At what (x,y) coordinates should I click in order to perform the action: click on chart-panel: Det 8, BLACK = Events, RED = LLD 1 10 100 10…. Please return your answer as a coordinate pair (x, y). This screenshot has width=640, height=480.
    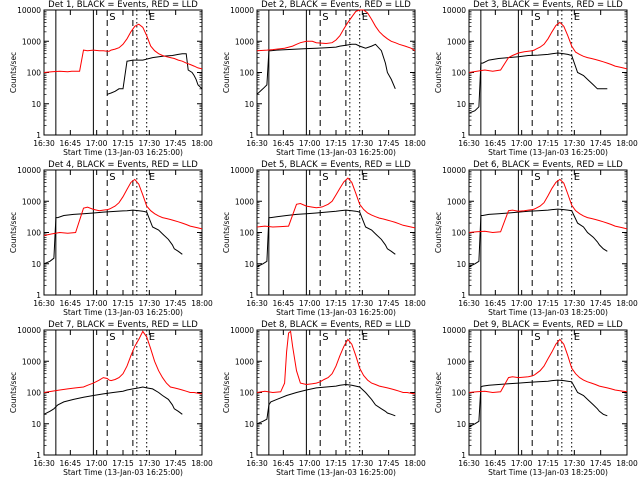
    Looking at the image, I should click on (324, 398).